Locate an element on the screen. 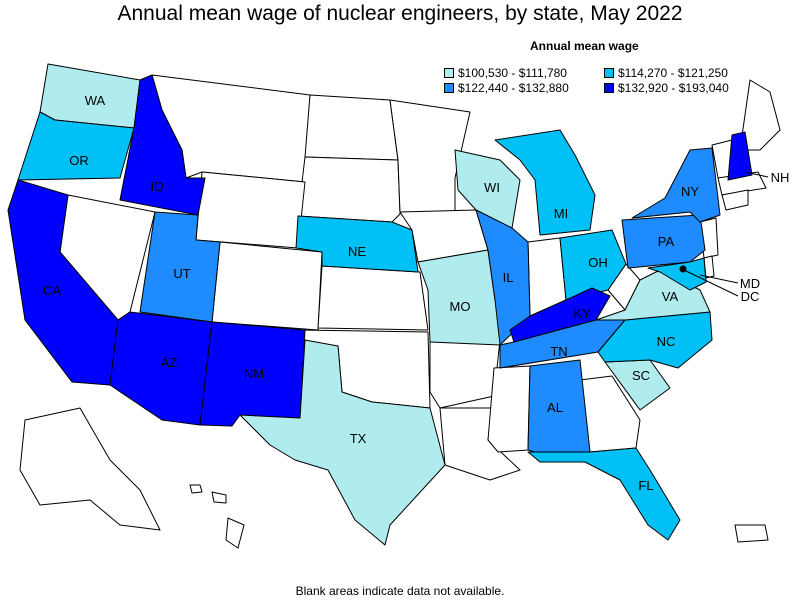 Image resolution: width=800 pixels, height=600 pixels. legend-item-tier-1: $100,530 - $111,780 is located at coordinates (505, 73).